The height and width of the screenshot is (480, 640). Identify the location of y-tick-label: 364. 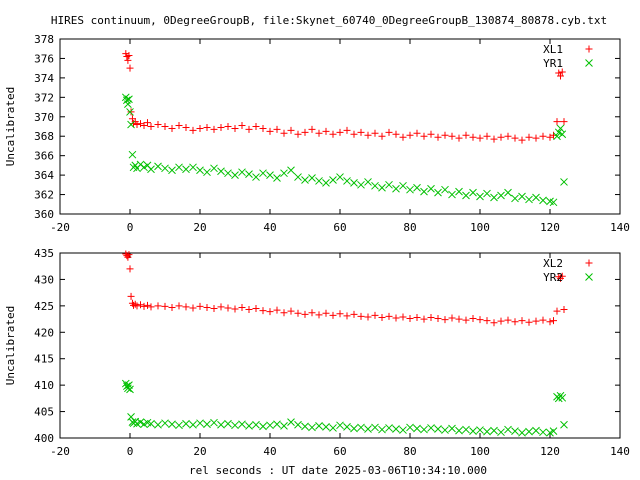
(44, 175).